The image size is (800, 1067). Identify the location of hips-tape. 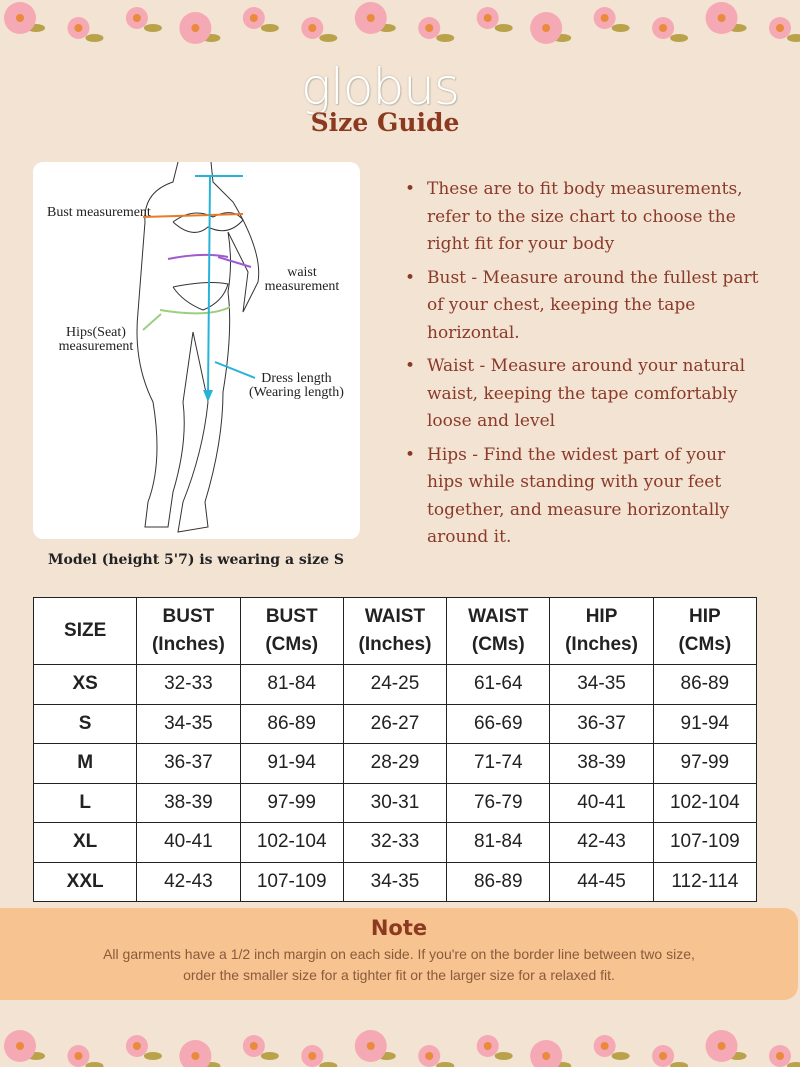
(195, 310).